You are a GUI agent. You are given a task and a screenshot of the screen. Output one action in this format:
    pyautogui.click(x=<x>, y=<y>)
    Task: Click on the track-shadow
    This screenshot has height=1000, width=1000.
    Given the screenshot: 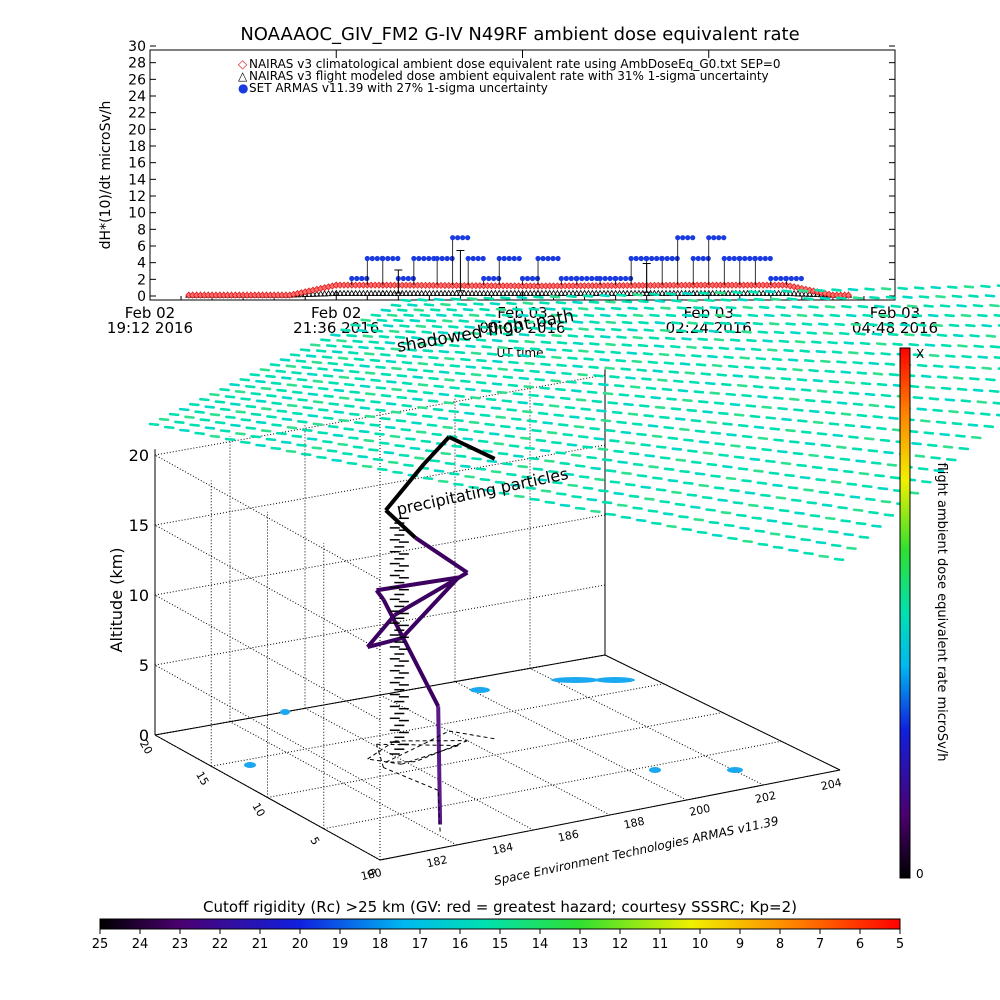 What is the action you would take?
    pyautogui.click(x=436, y=737)
    